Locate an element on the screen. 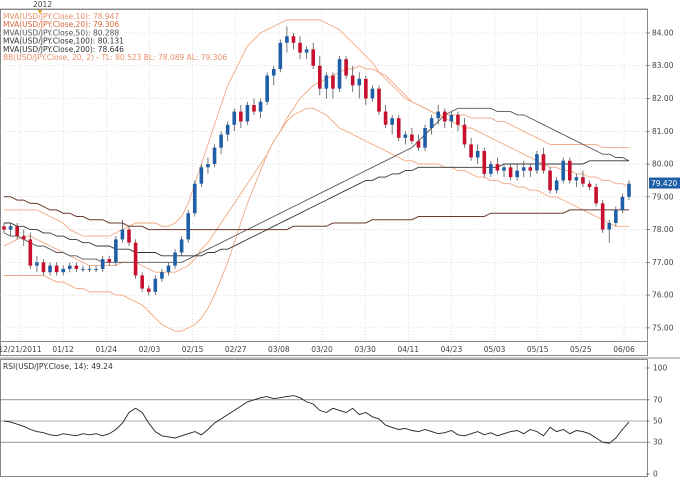 The width and height of the screenshot is (680, 477). x-tick-label: 02/27 is located at coordinates (236, 349).